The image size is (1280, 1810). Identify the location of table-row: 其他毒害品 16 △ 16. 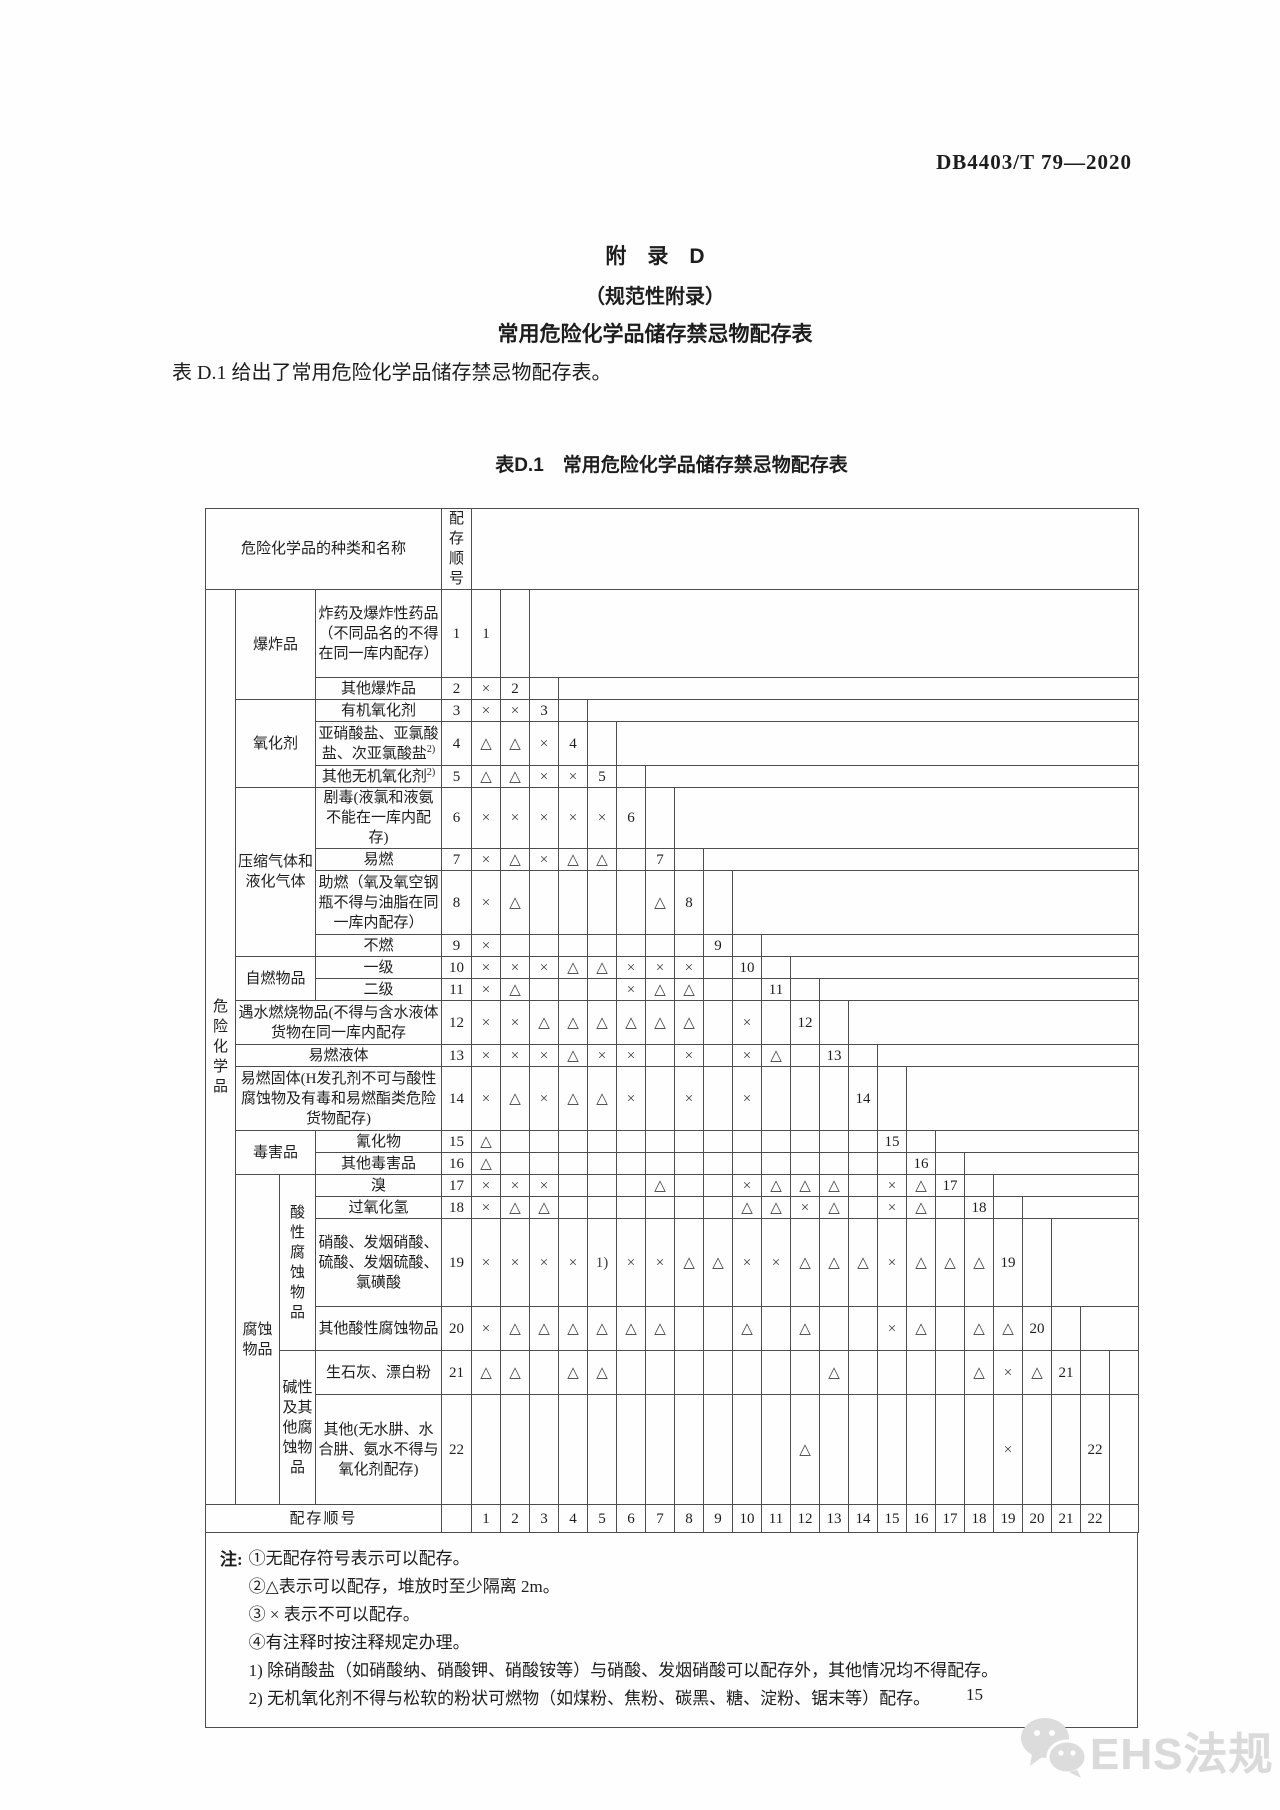
(673, 1163).